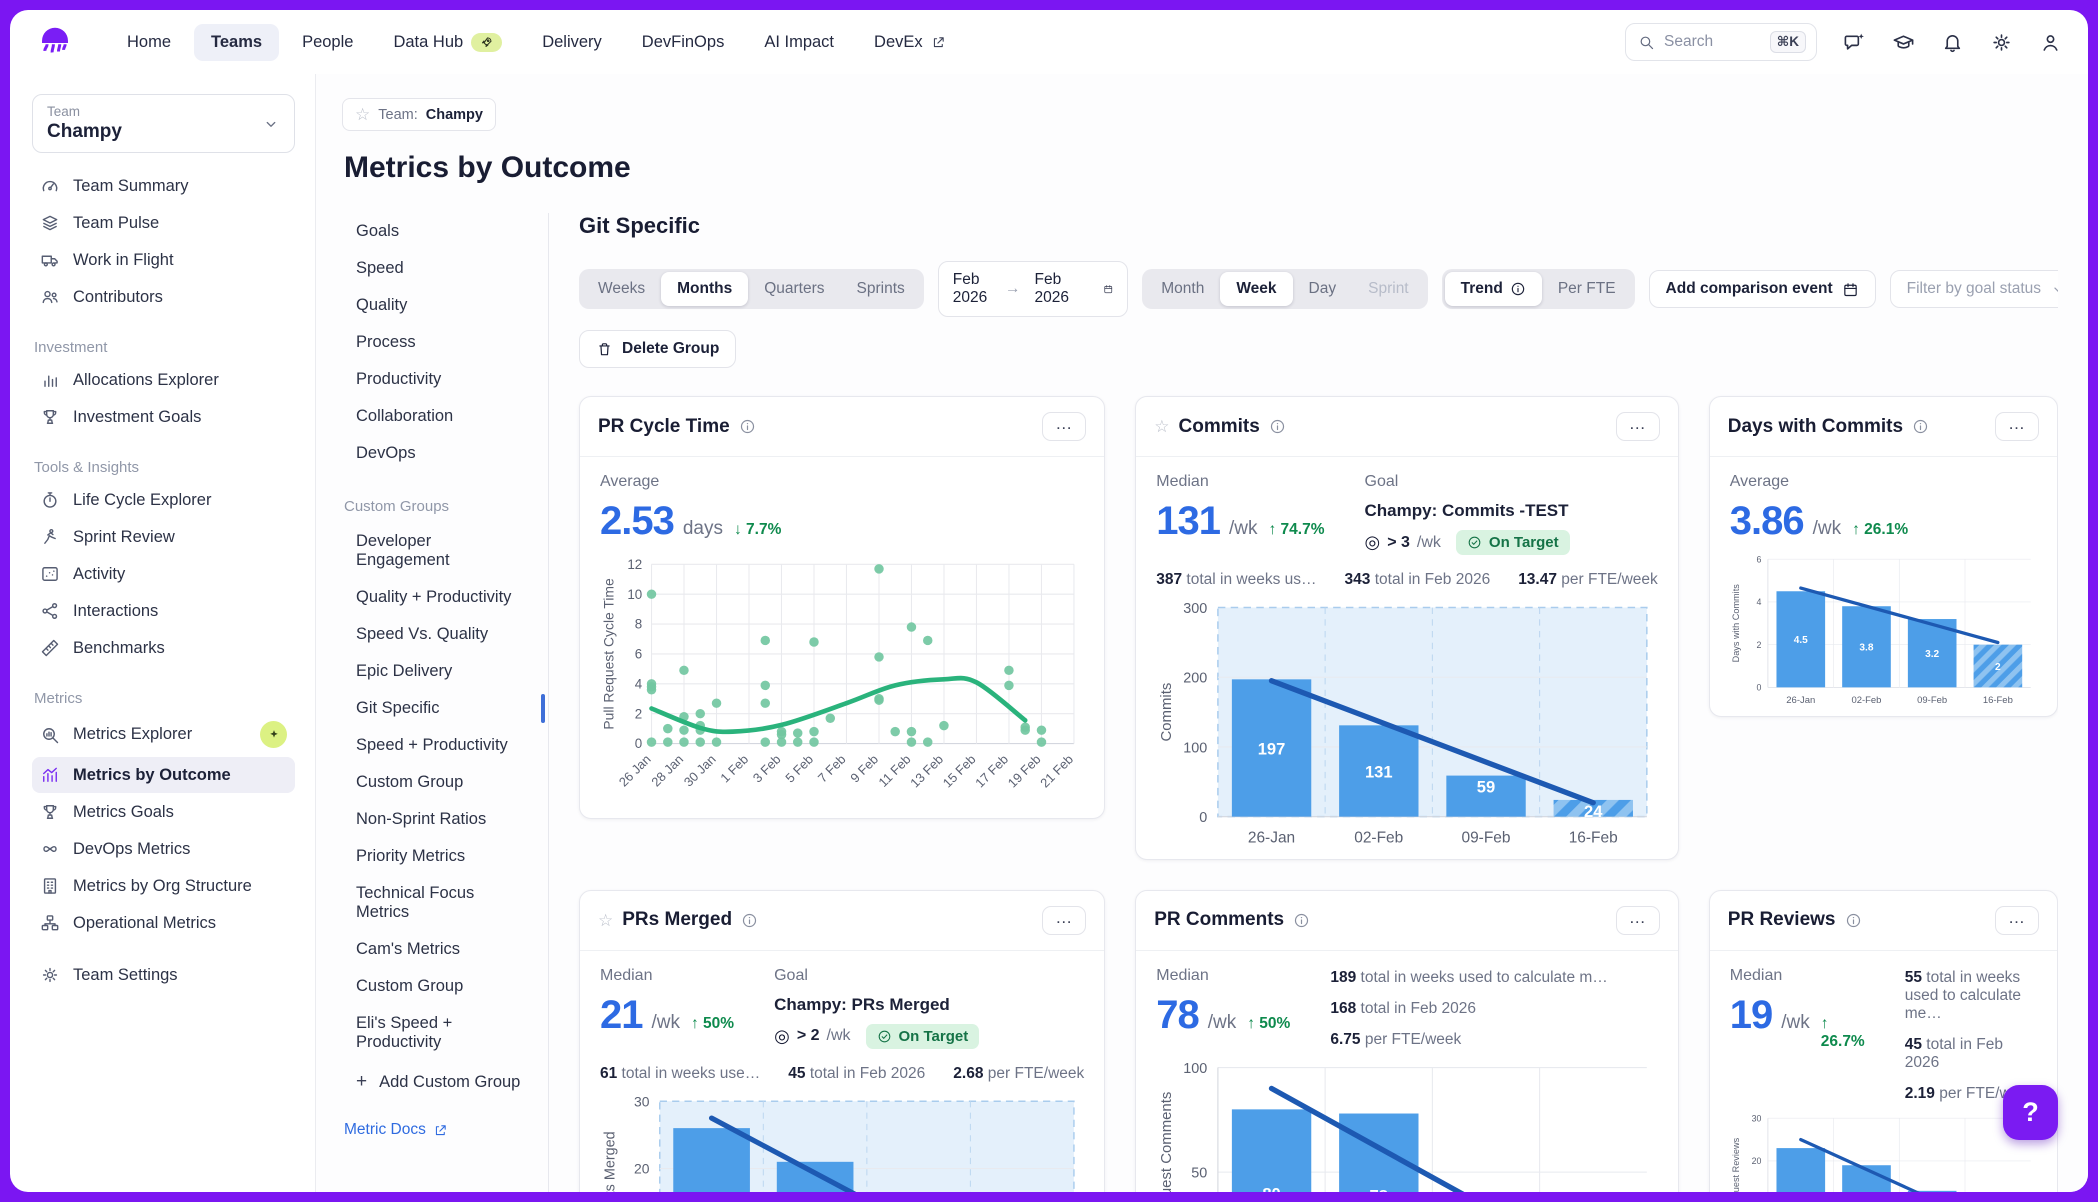 The height and width of the screenshot is (1202, 2098). What do you see at coordinates (2001, 42) in the screenshot?
I see `settings-icon` at bounding box center [2001, 42].